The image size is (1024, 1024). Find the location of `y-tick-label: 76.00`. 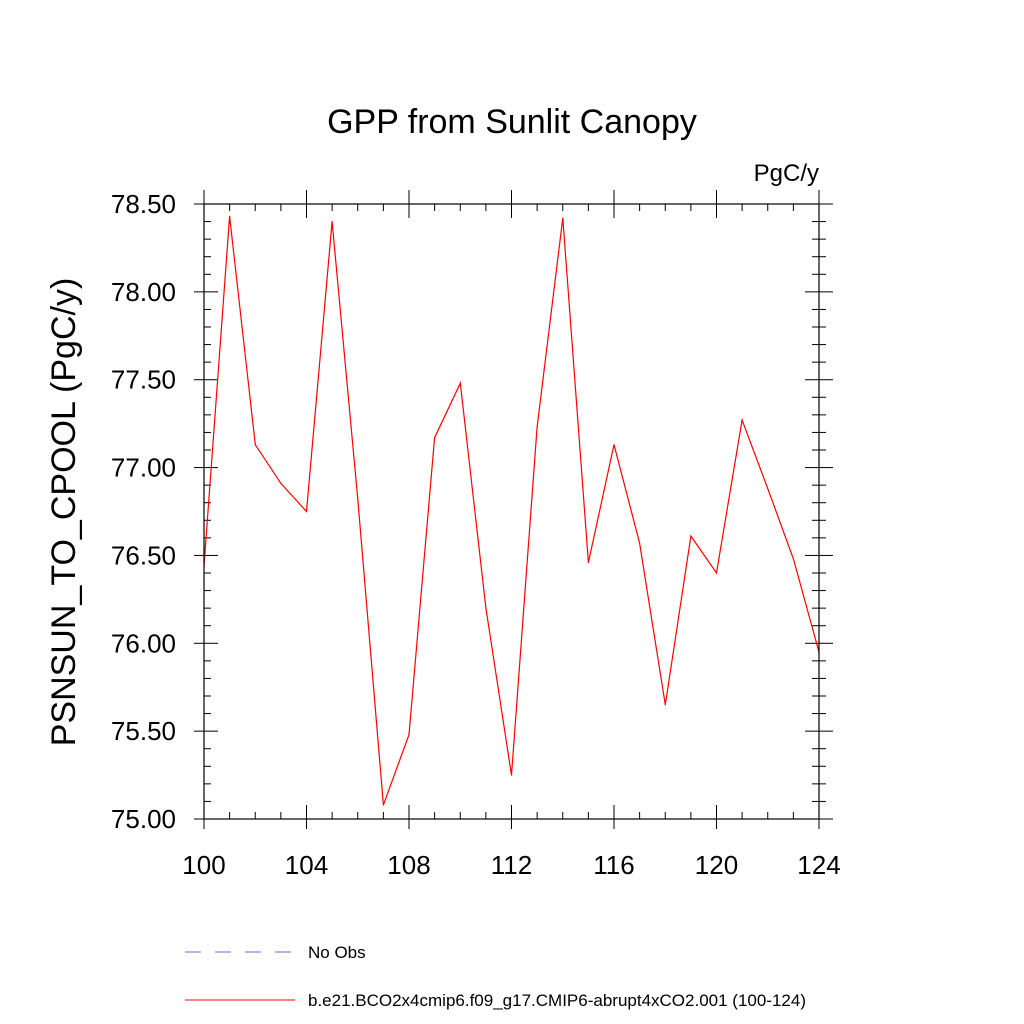

y-tick-label: 76.00 is located at coordinates (143, 643).